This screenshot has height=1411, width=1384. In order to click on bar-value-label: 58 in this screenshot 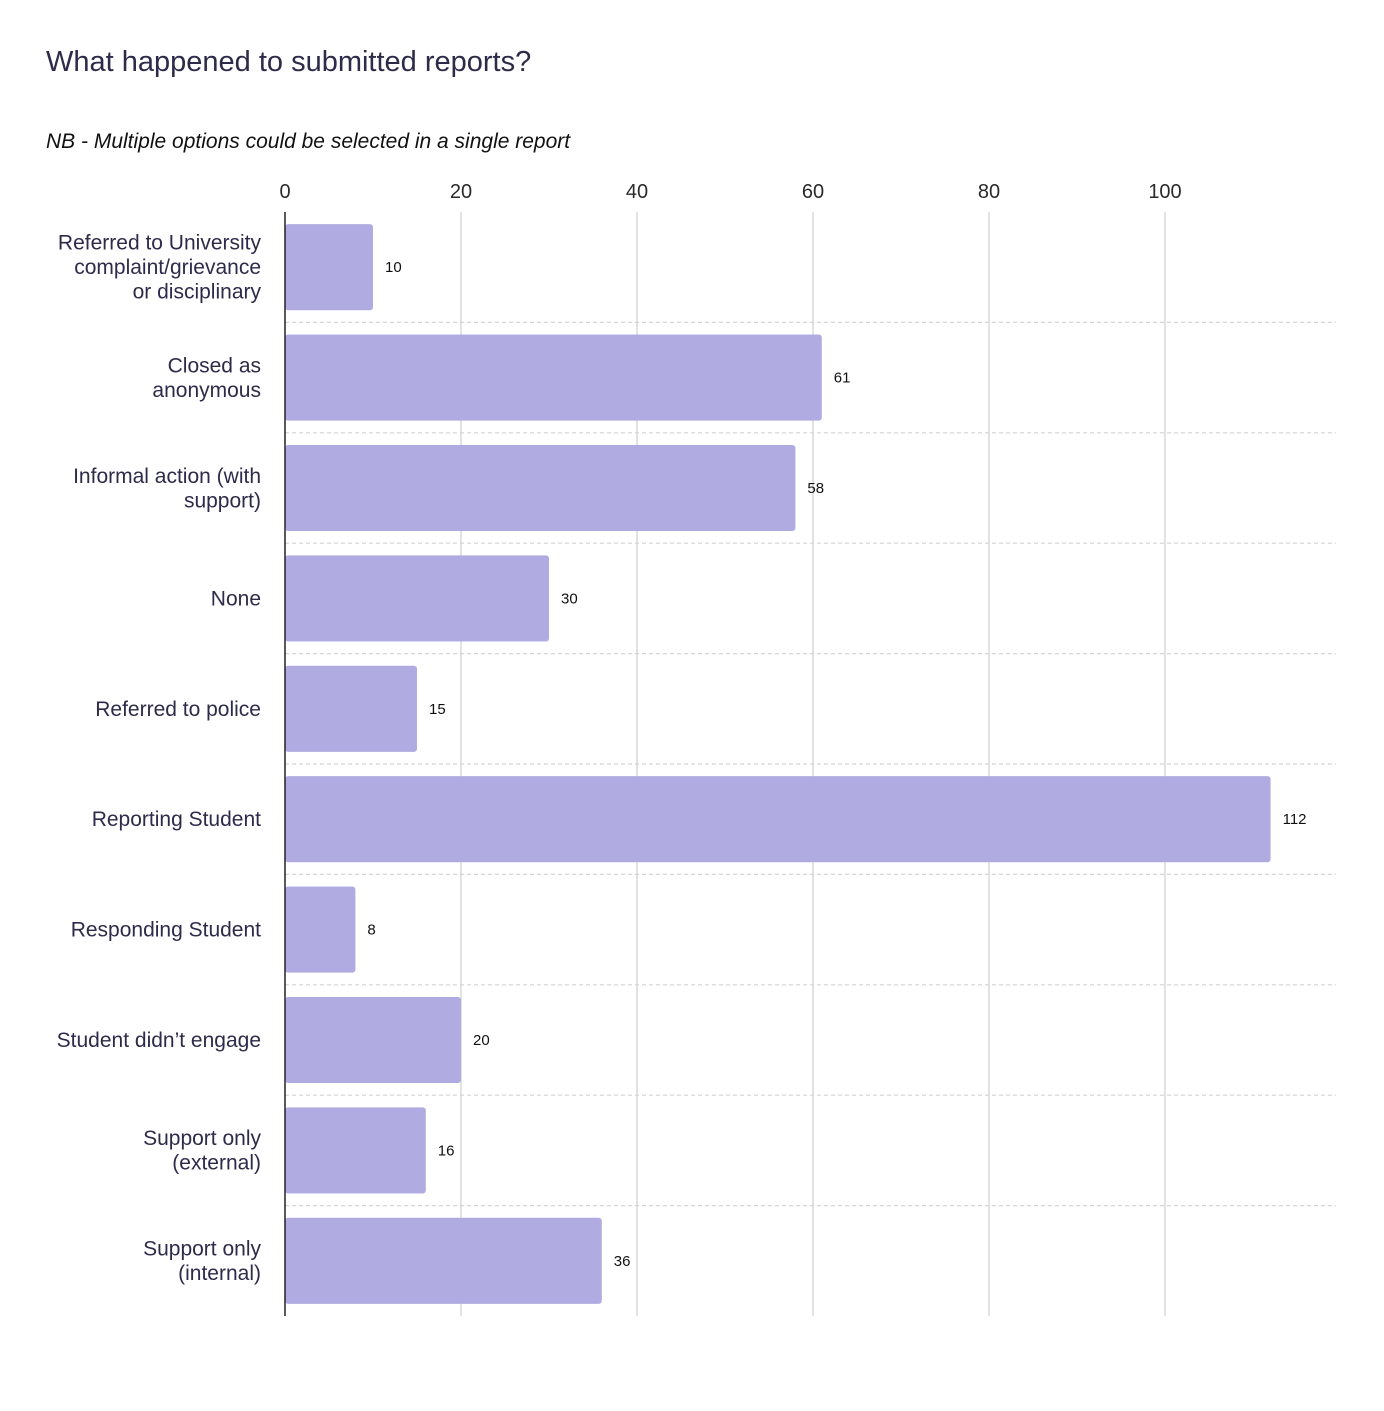, I will do `click(815, 488)`.